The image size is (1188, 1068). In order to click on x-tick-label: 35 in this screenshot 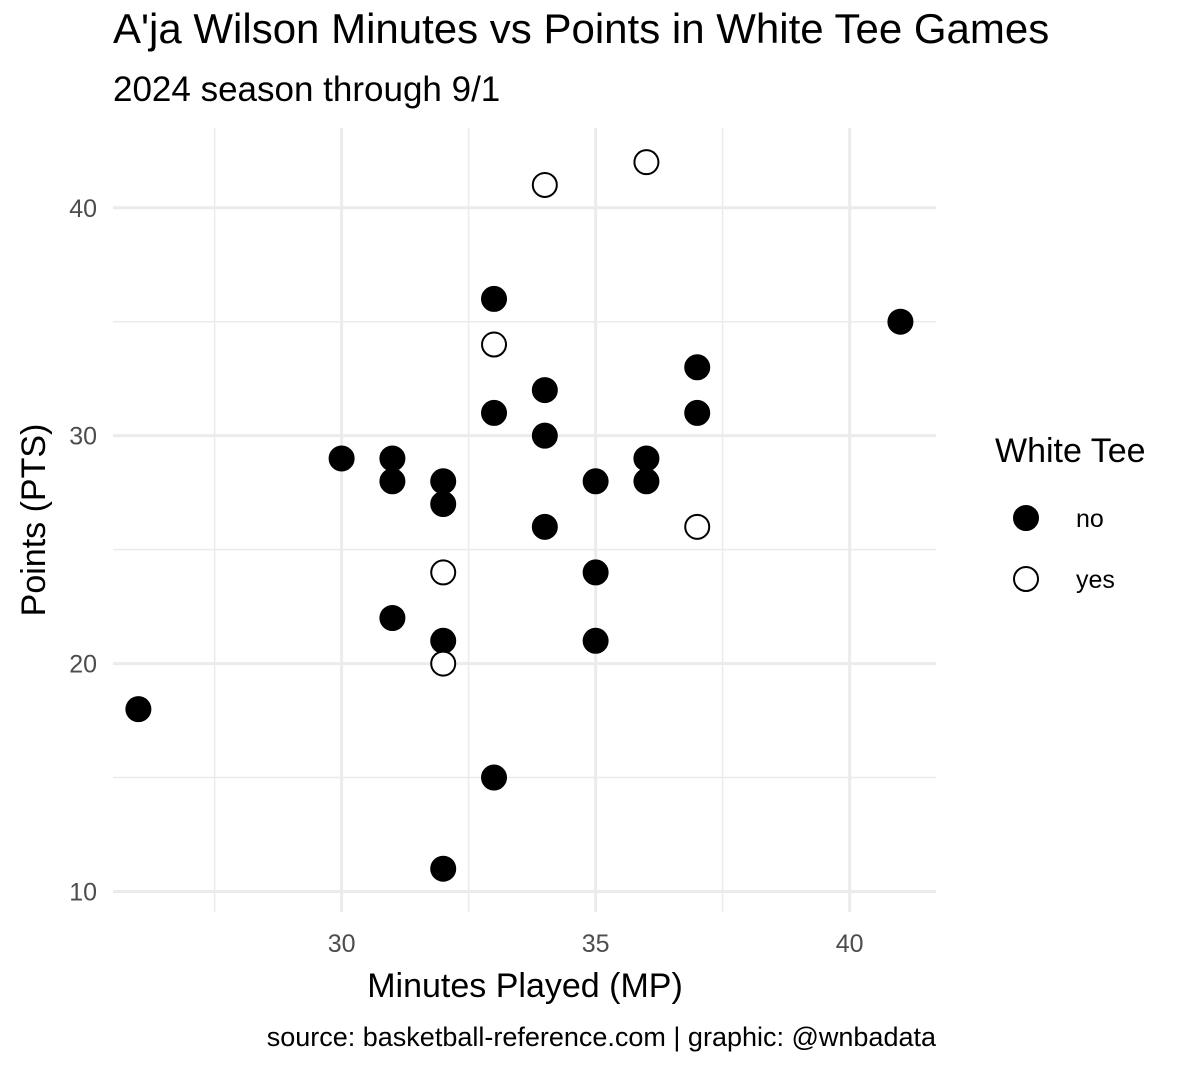, I will do `click(596, 944)`.